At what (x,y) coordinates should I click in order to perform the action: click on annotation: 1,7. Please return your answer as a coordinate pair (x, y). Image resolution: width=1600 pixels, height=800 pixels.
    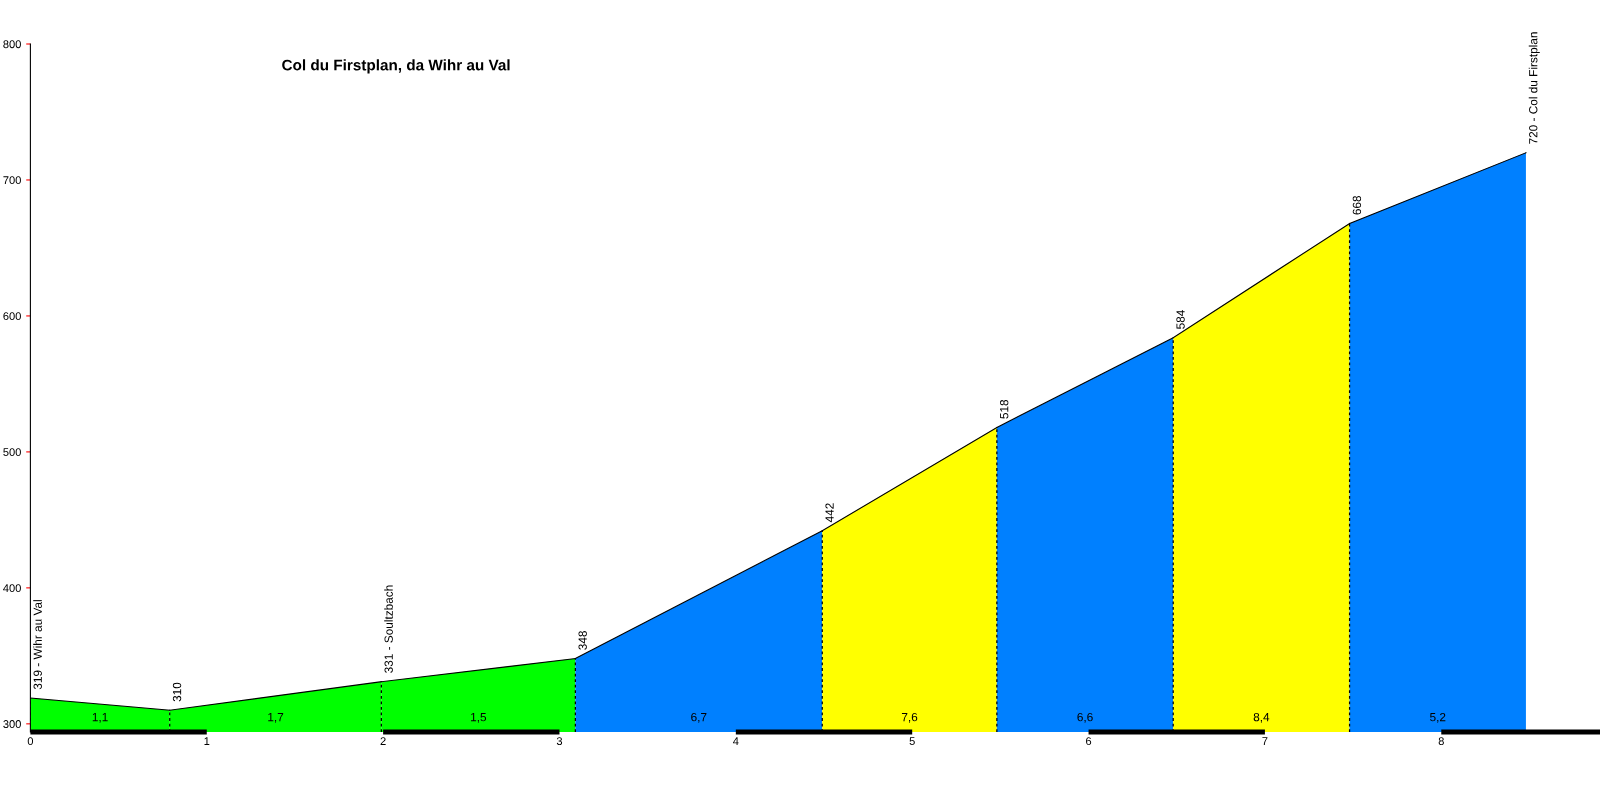
    Looking at the image, I should click on (276, 718).